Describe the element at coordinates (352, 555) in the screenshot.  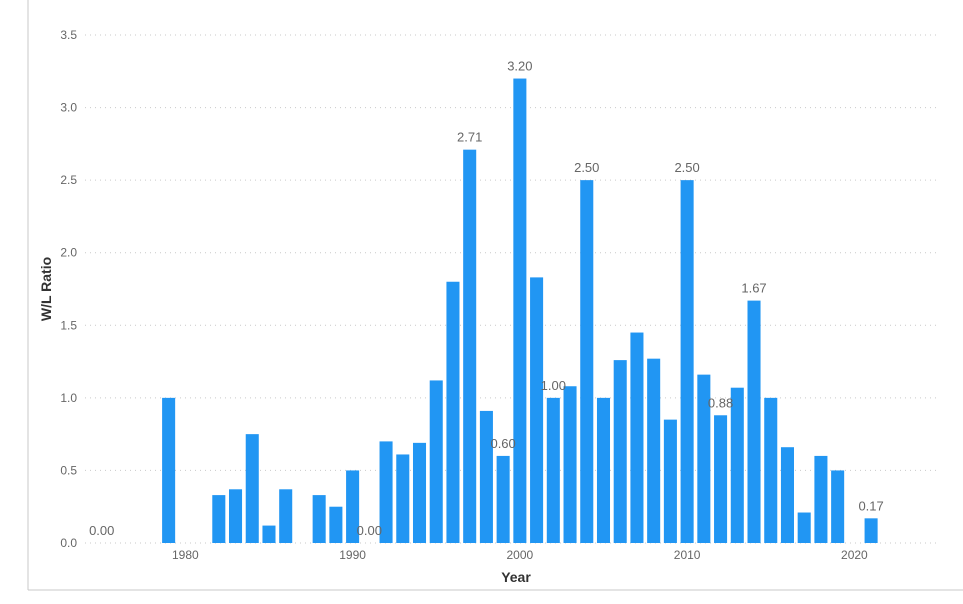
I see `x-tick-label: 1990` at that location.